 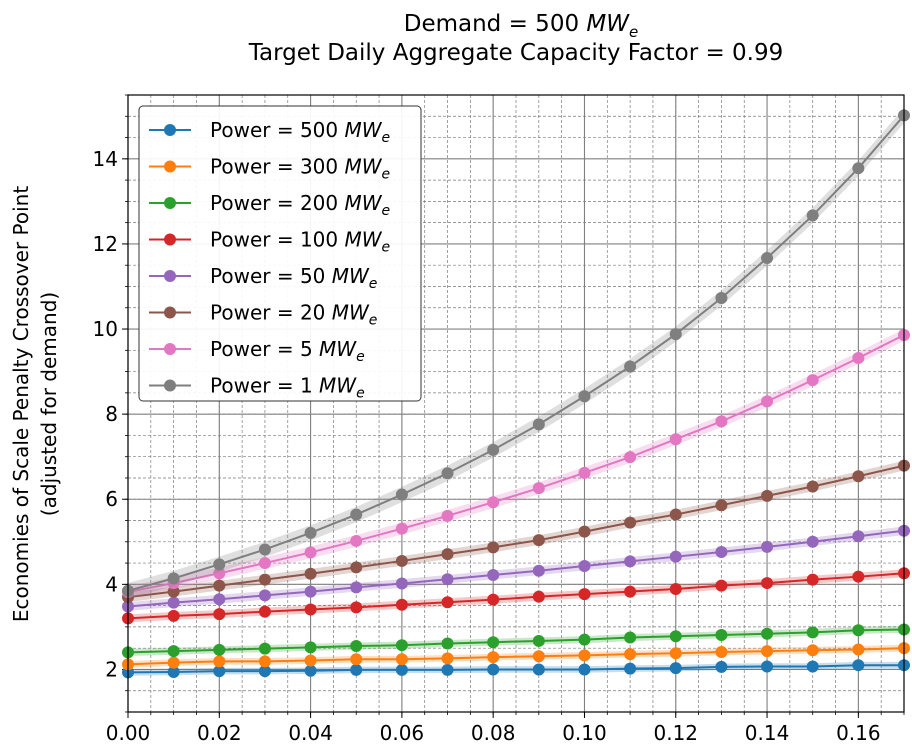 I want to click on x-tick-label: 0.12, so click(x=675, y=733).